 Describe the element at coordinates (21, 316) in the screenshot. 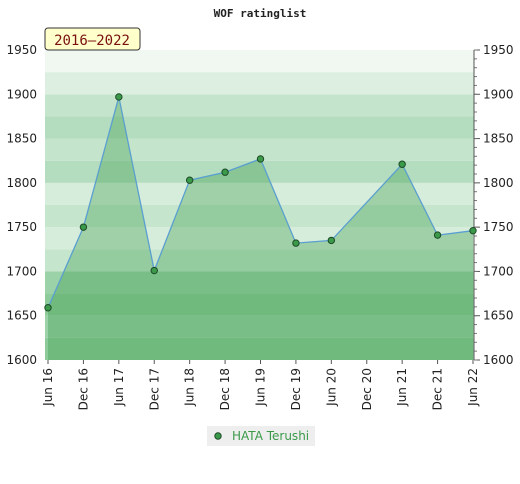

I see `y-tick-label: 1650` at that location.